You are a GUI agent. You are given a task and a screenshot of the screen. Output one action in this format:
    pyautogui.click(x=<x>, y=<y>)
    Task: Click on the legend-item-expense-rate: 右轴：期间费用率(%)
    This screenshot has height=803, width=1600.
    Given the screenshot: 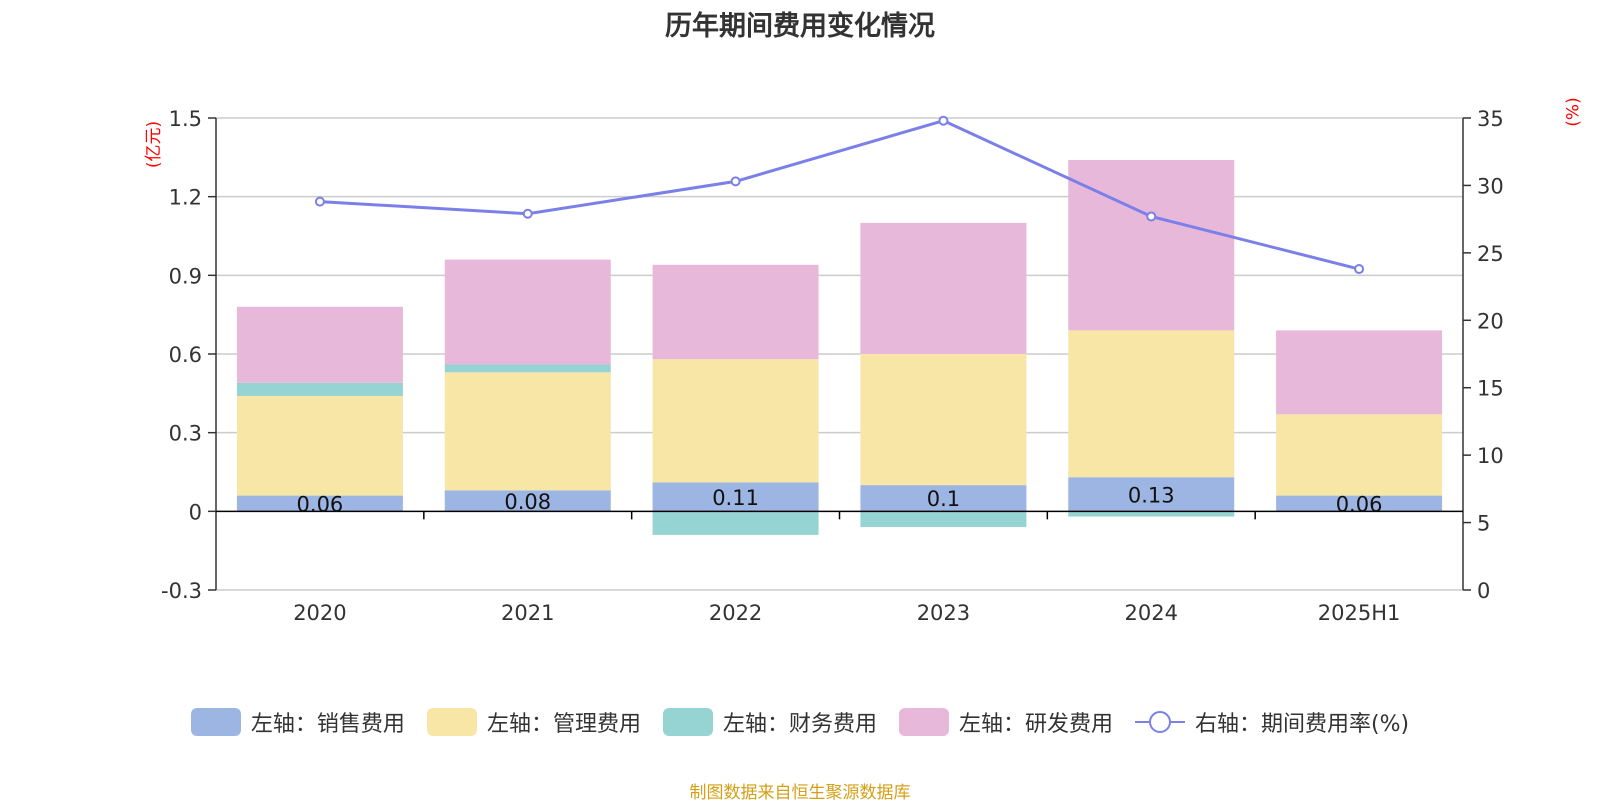 What is the action you would take?
    pyautogui.click(x=1272, y=722)
    